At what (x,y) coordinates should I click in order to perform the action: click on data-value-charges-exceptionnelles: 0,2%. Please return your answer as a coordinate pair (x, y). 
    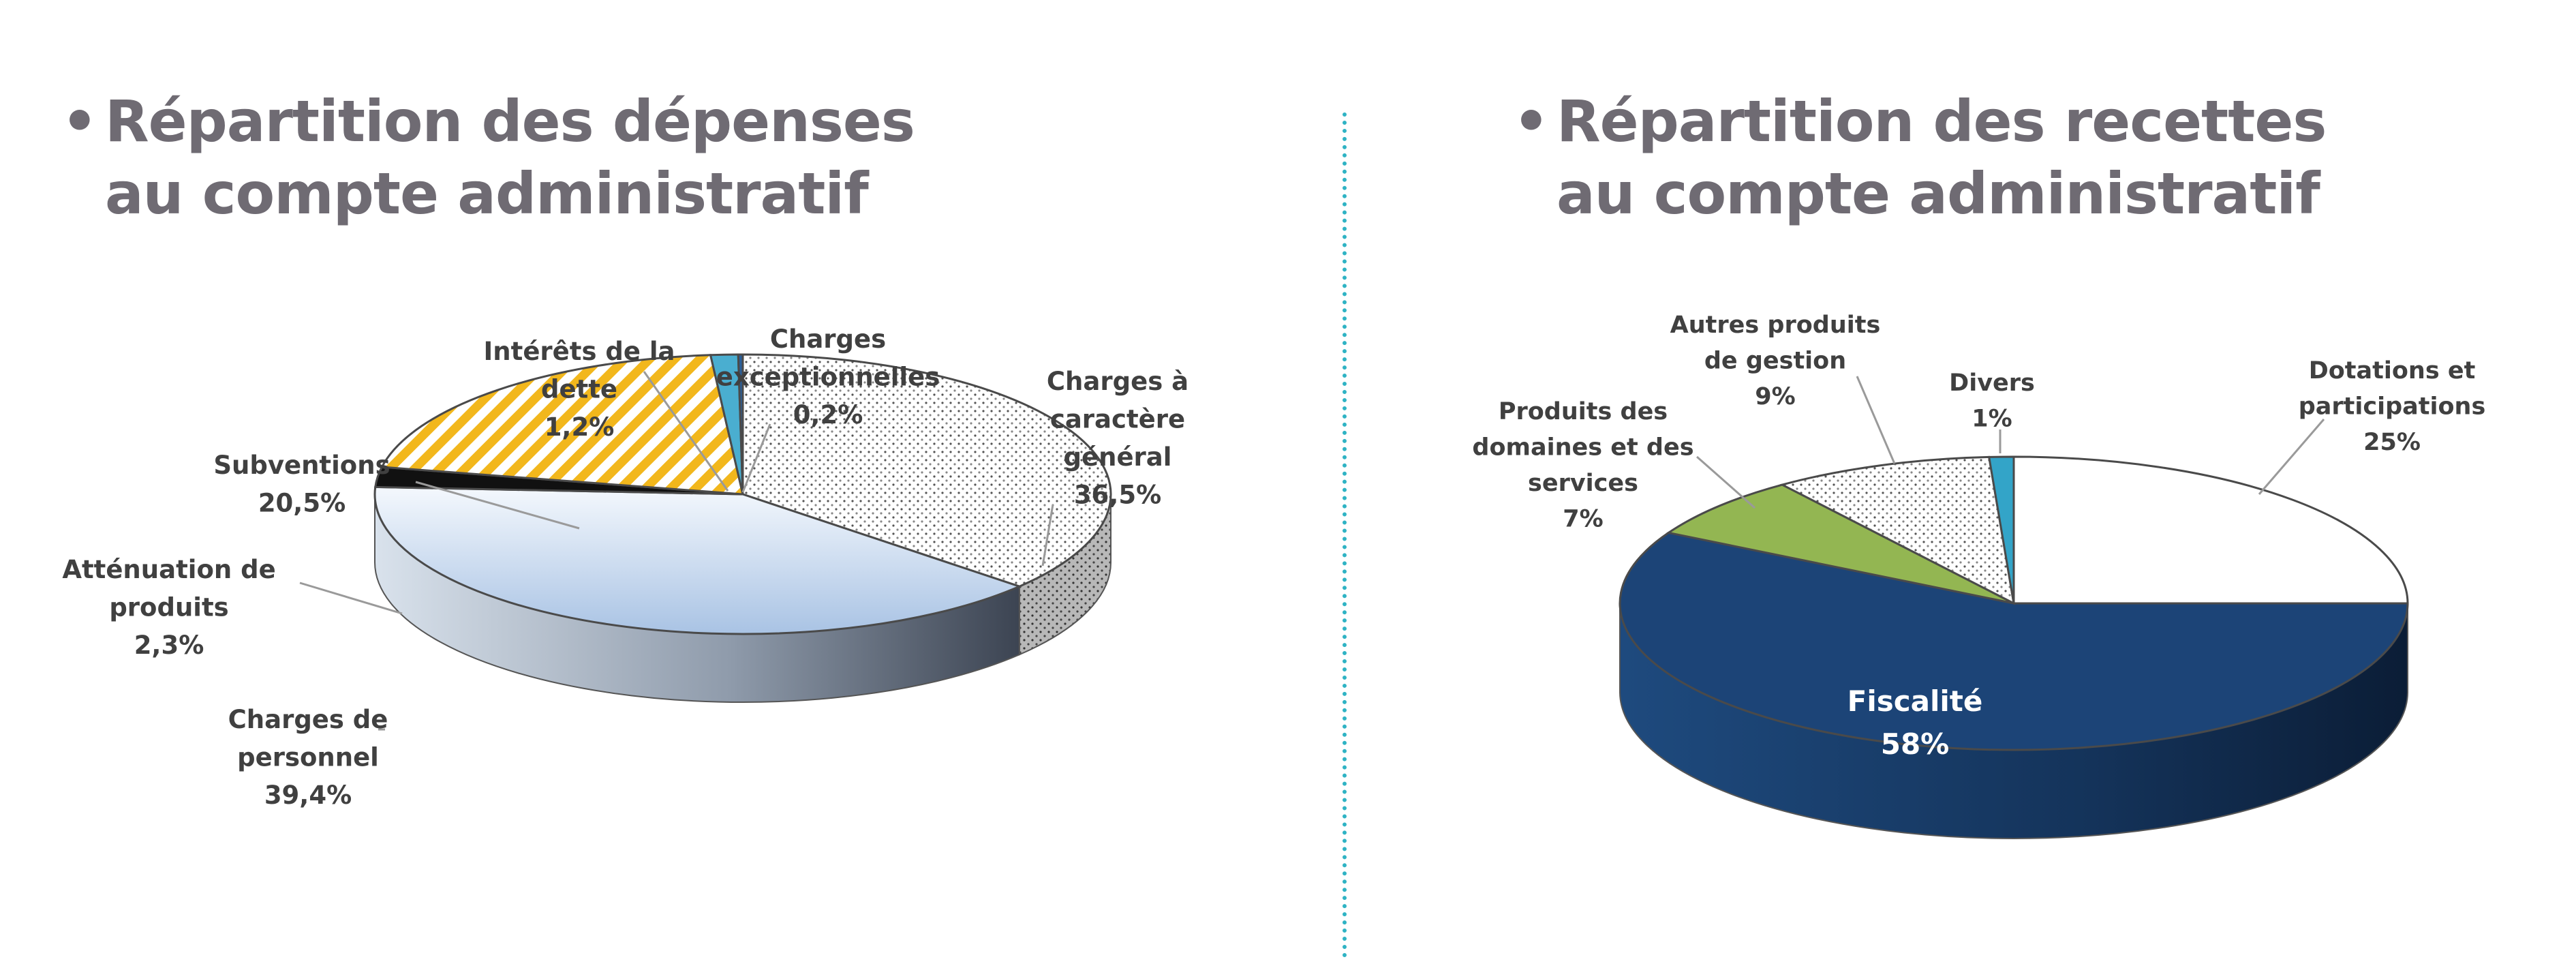
    Looking at the image, I should click on (828, 414).